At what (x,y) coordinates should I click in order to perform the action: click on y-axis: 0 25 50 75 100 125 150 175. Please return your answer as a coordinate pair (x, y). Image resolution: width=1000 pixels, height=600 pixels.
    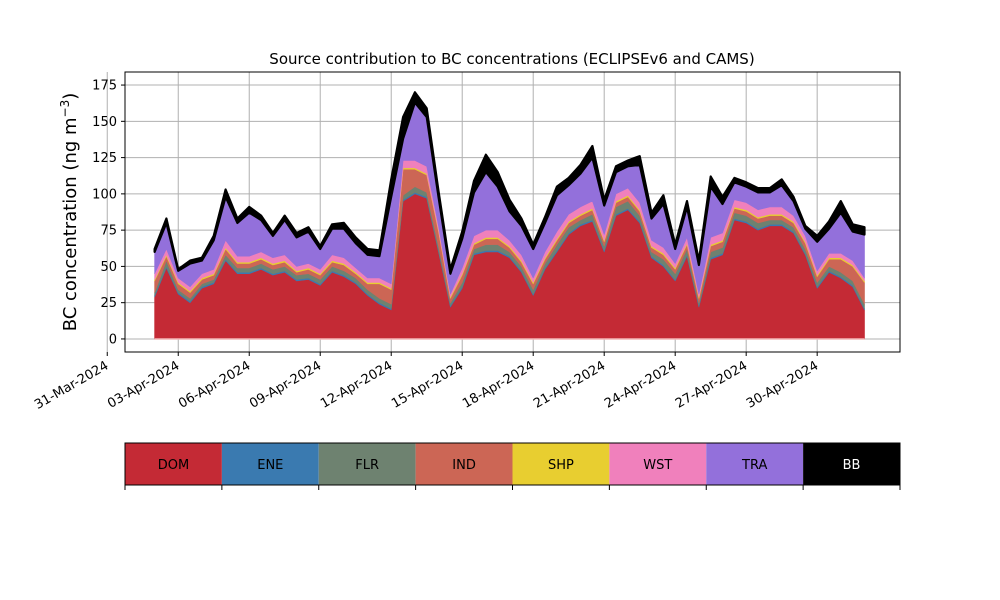
    Looking at the image, I should click on (108, 213).